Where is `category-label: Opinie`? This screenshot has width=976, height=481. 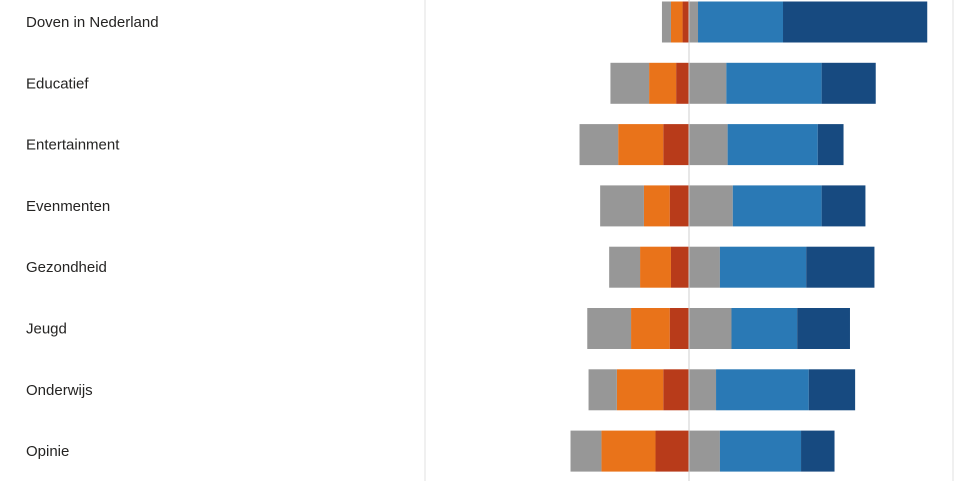
category-label: Opinie is located at coordinates (47, 451).